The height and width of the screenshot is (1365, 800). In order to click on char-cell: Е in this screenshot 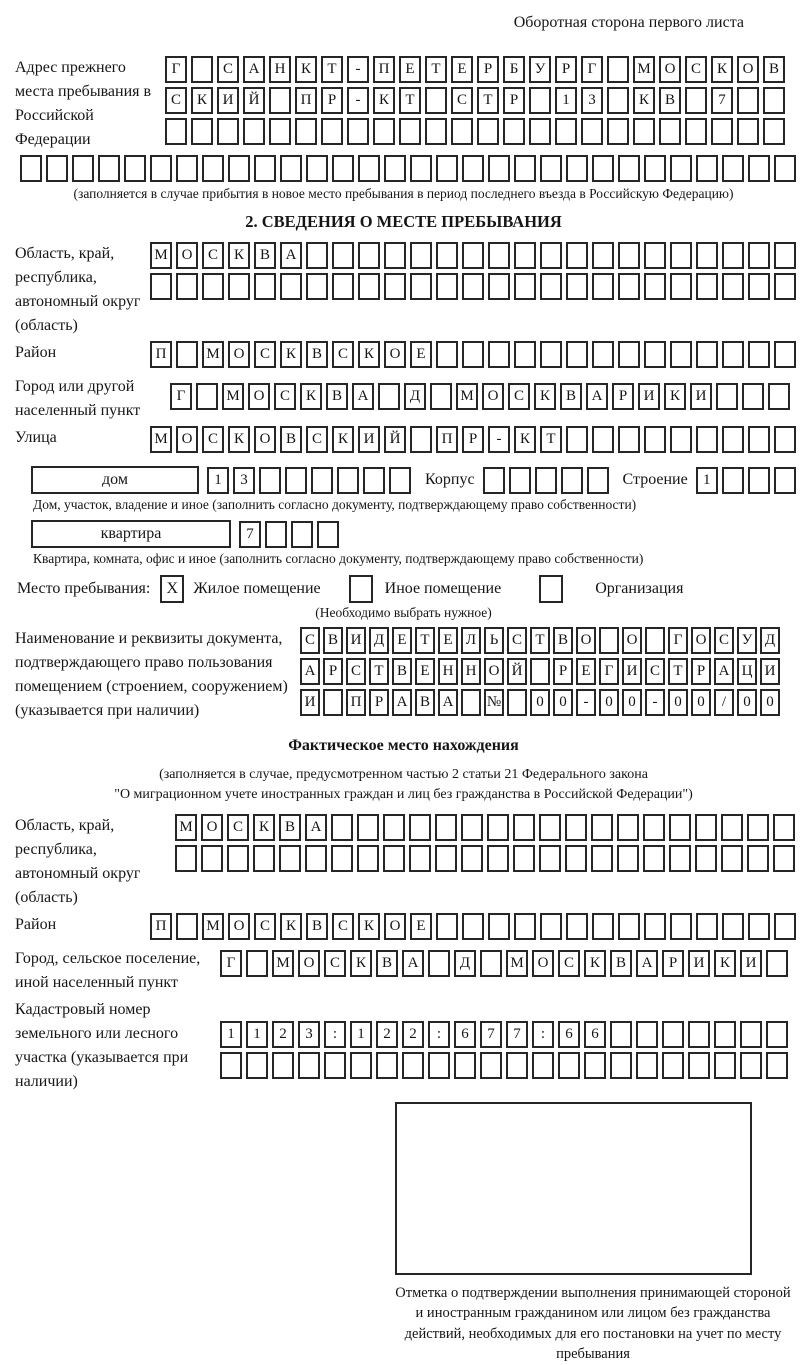, I will do `click(421, 354)`.